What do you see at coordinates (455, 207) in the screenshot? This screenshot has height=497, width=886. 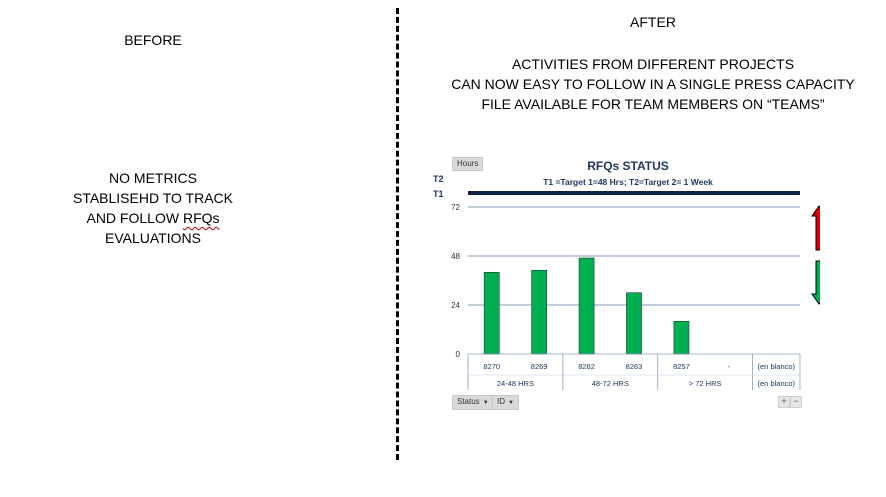 I see `y-tick-label: 72` at bounding box center [455, 207].